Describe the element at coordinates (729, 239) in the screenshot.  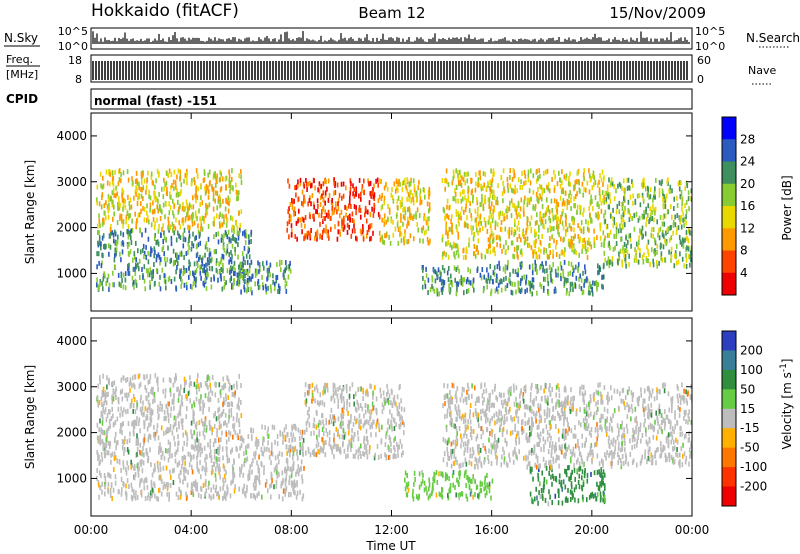
I see `colorbar-segment` at that location.